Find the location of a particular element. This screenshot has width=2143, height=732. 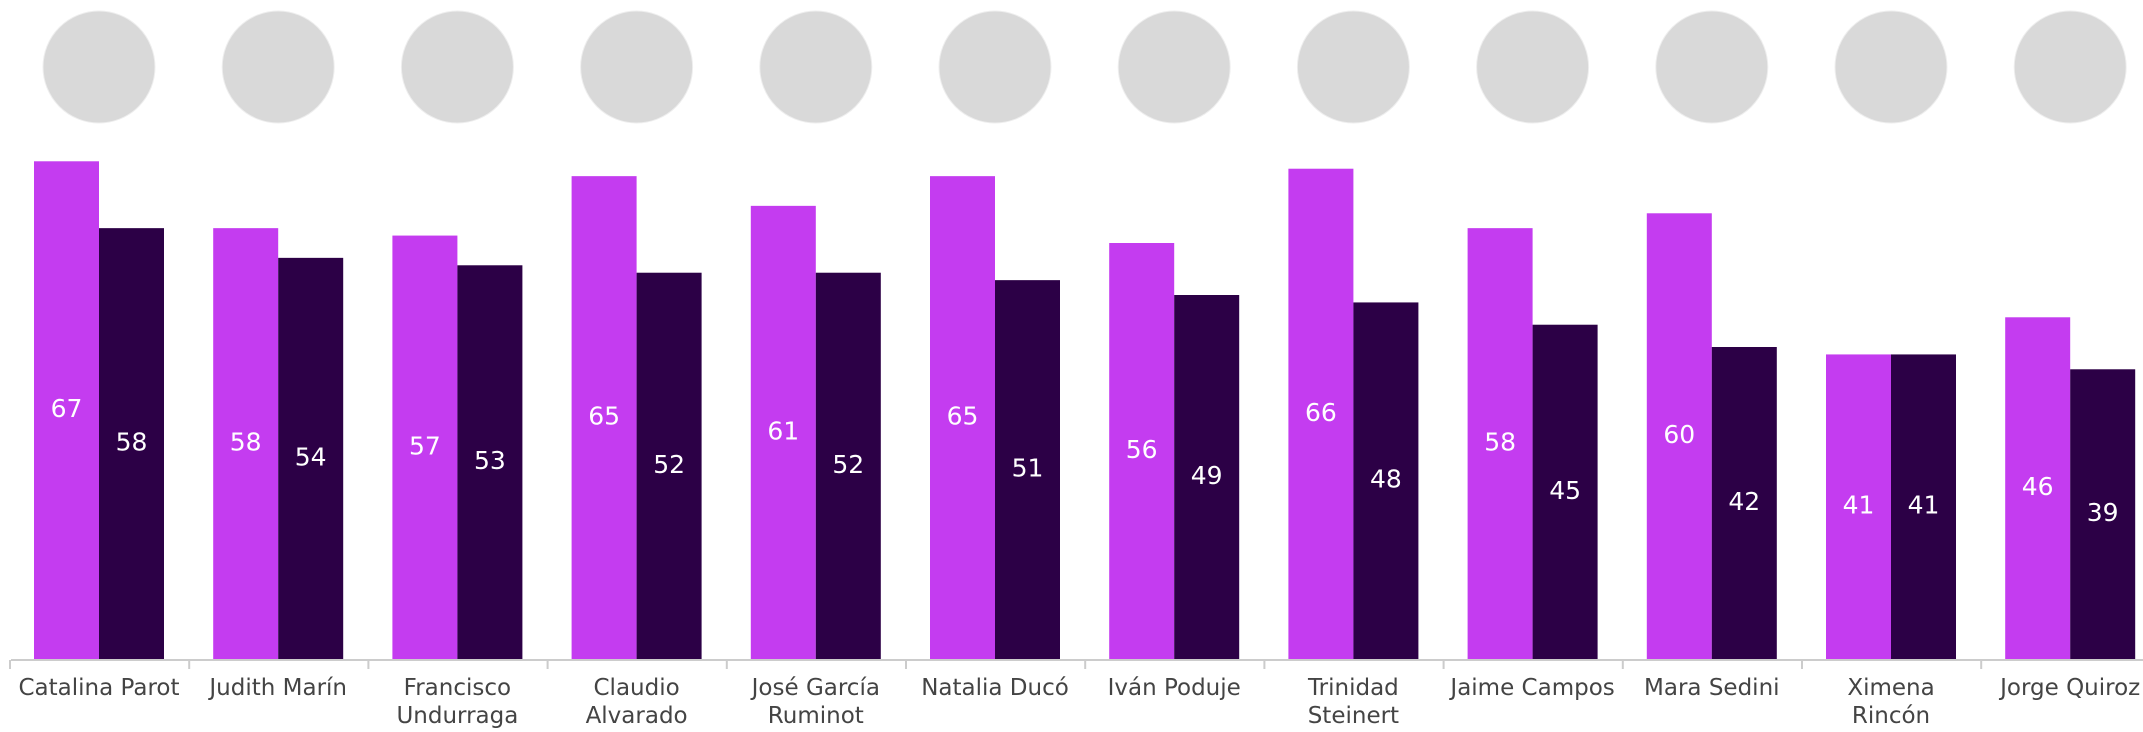

value-label: 45 is located at coordinates (1565, 490).